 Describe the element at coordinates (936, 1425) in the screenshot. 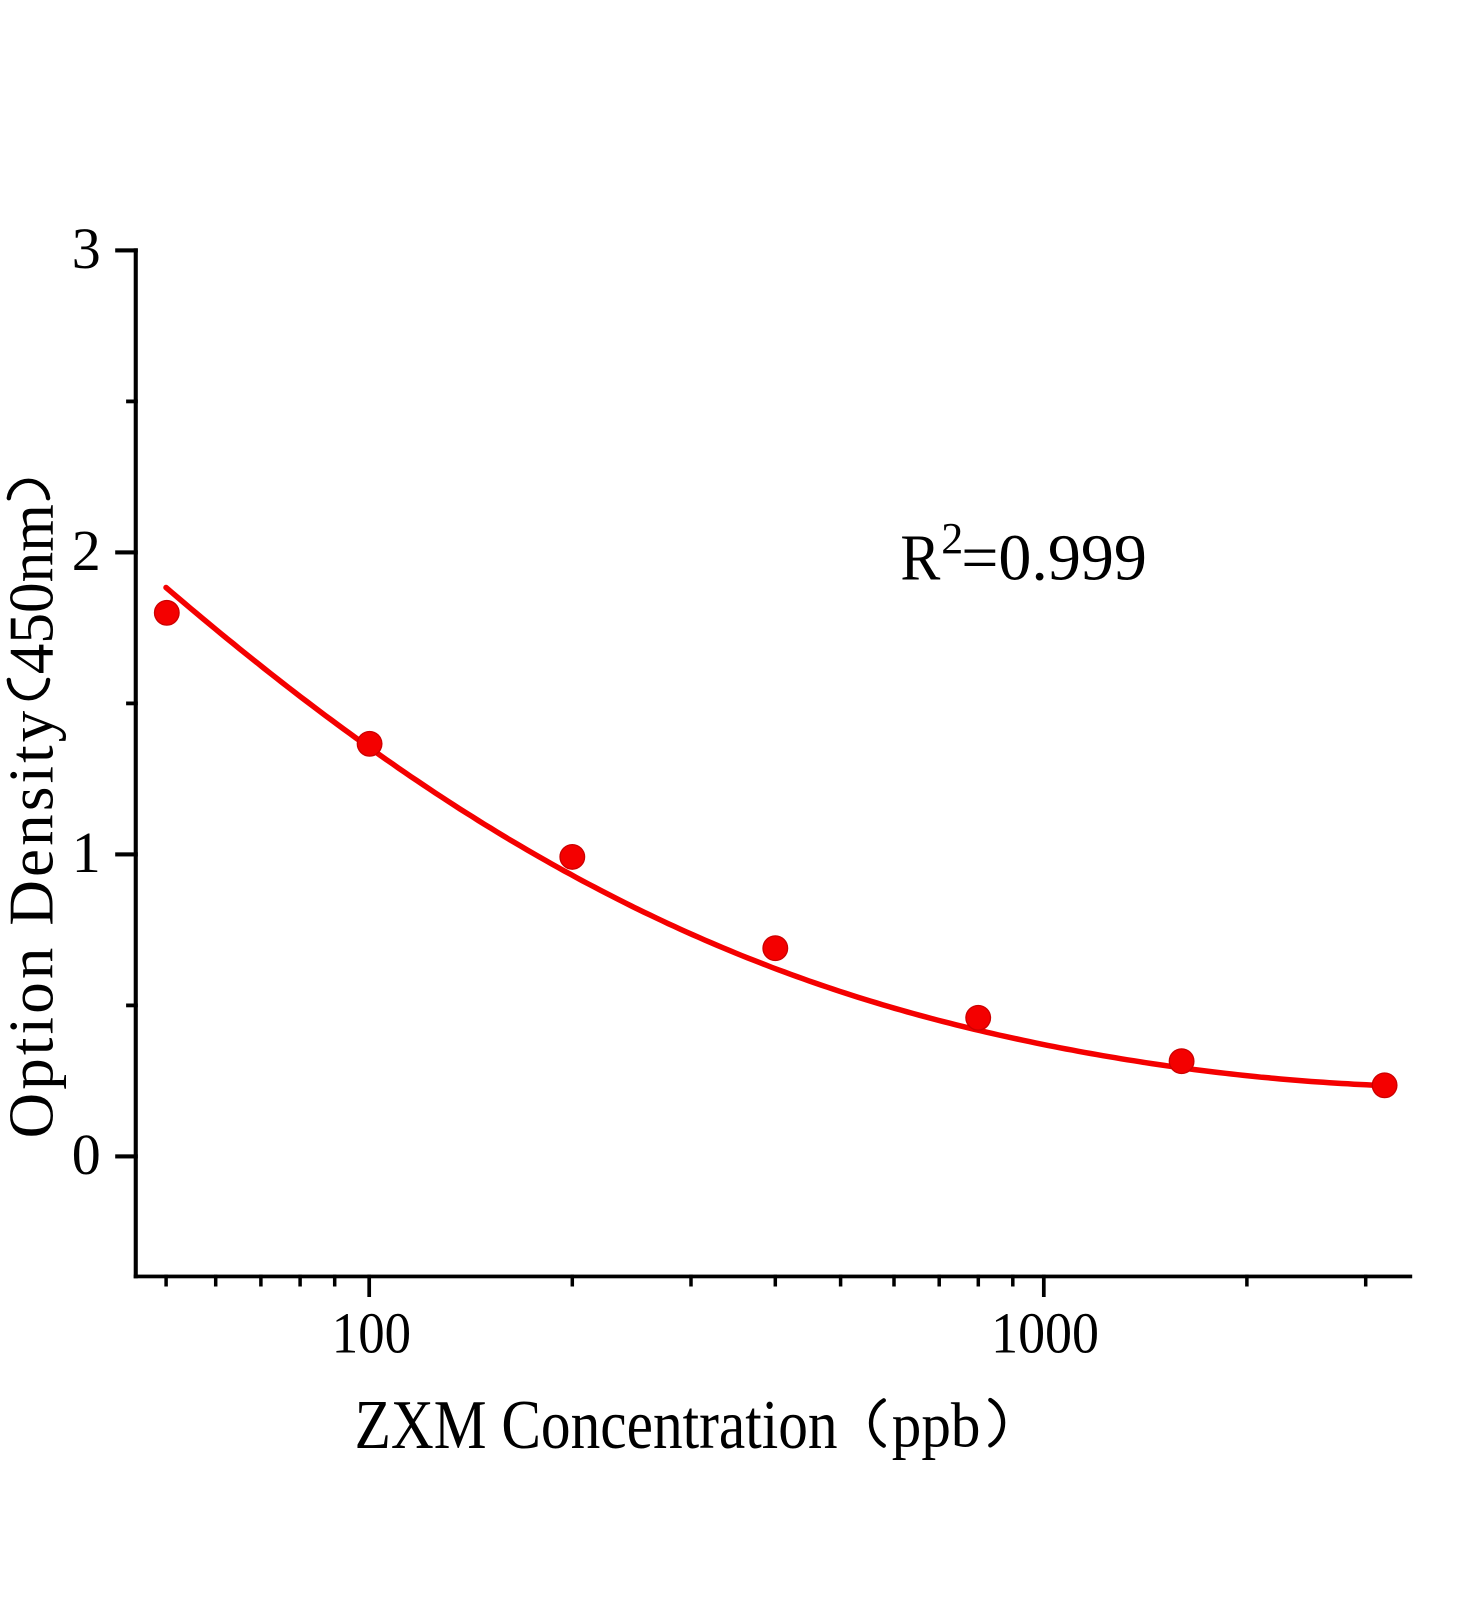

I see `svg-text: ppb` at that location.